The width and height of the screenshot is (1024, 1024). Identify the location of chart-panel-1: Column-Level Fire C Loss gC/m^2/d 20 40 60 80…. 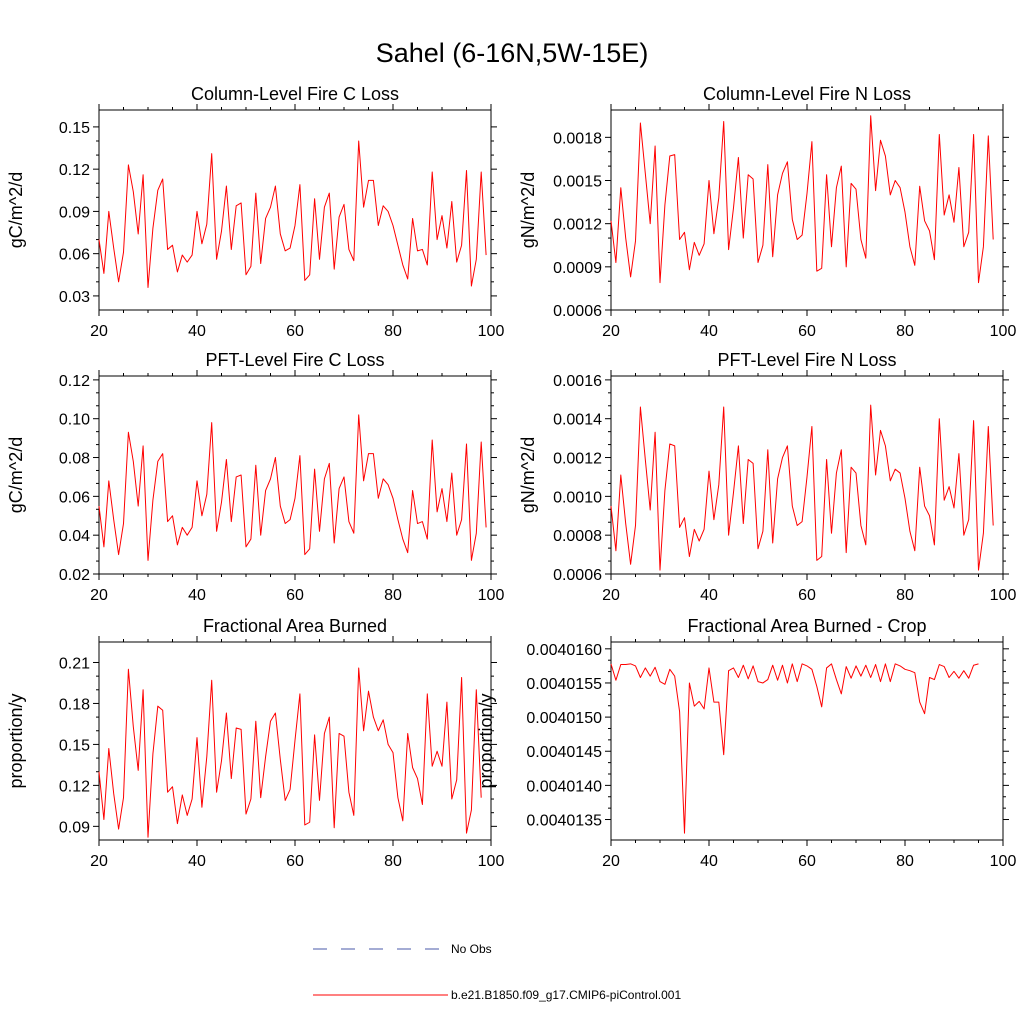
(255, 212).